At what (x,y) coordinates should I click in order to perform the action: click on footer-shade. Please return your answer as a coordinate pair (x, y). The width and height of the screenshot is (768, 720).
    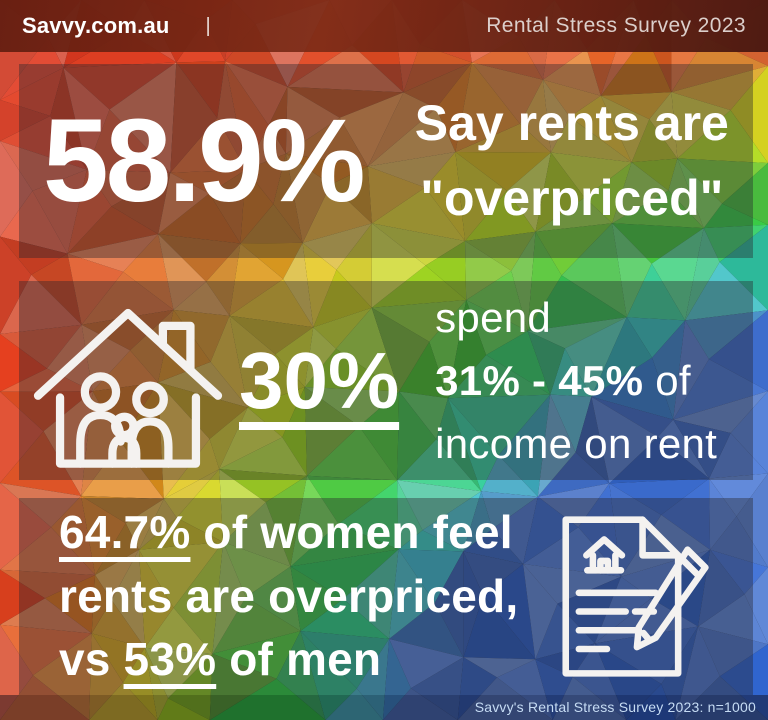
    Looking at the image, I should click on (384, 707).